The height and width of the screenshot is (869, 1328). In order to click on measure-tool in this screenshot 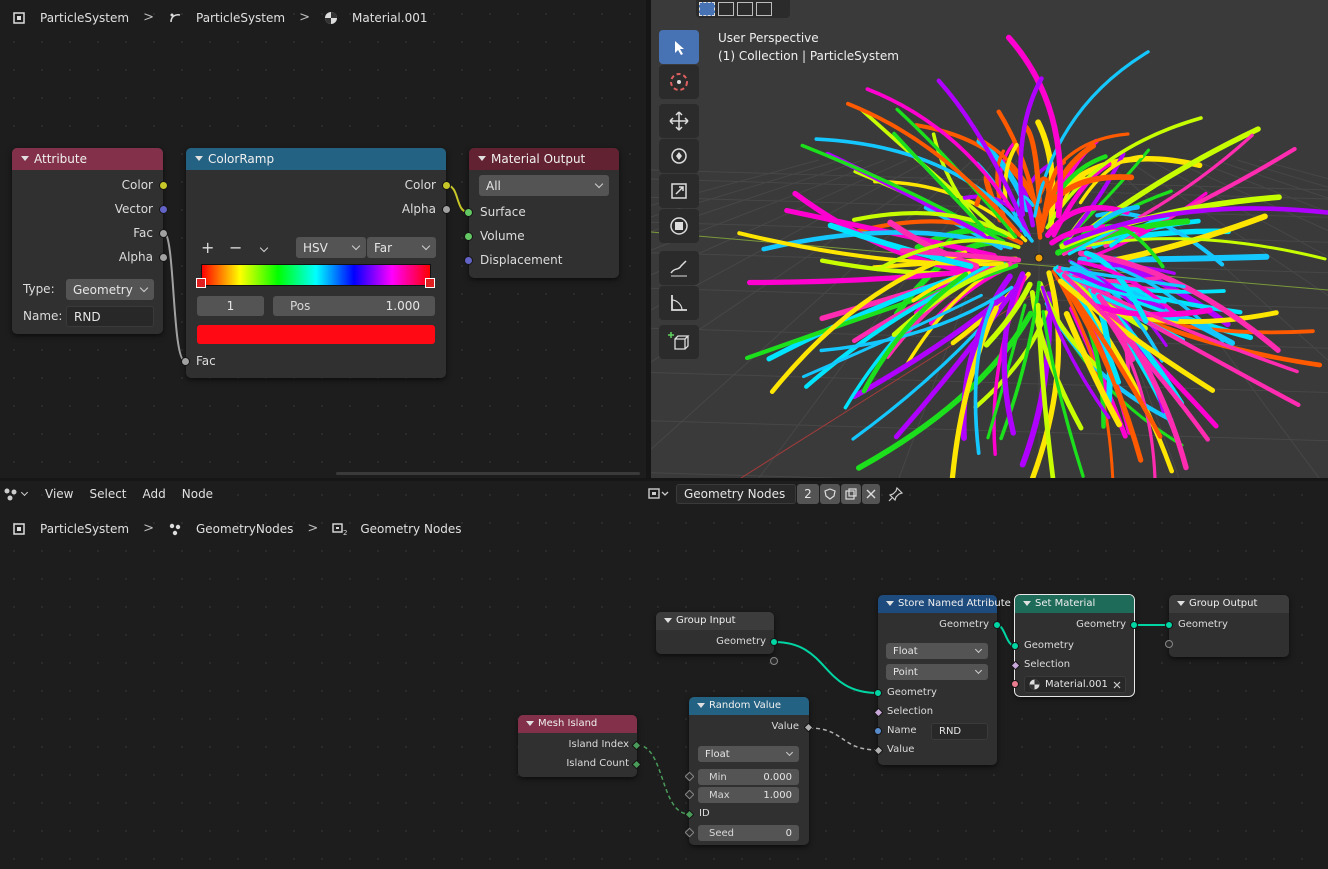, I will do `click(679, 303)`.